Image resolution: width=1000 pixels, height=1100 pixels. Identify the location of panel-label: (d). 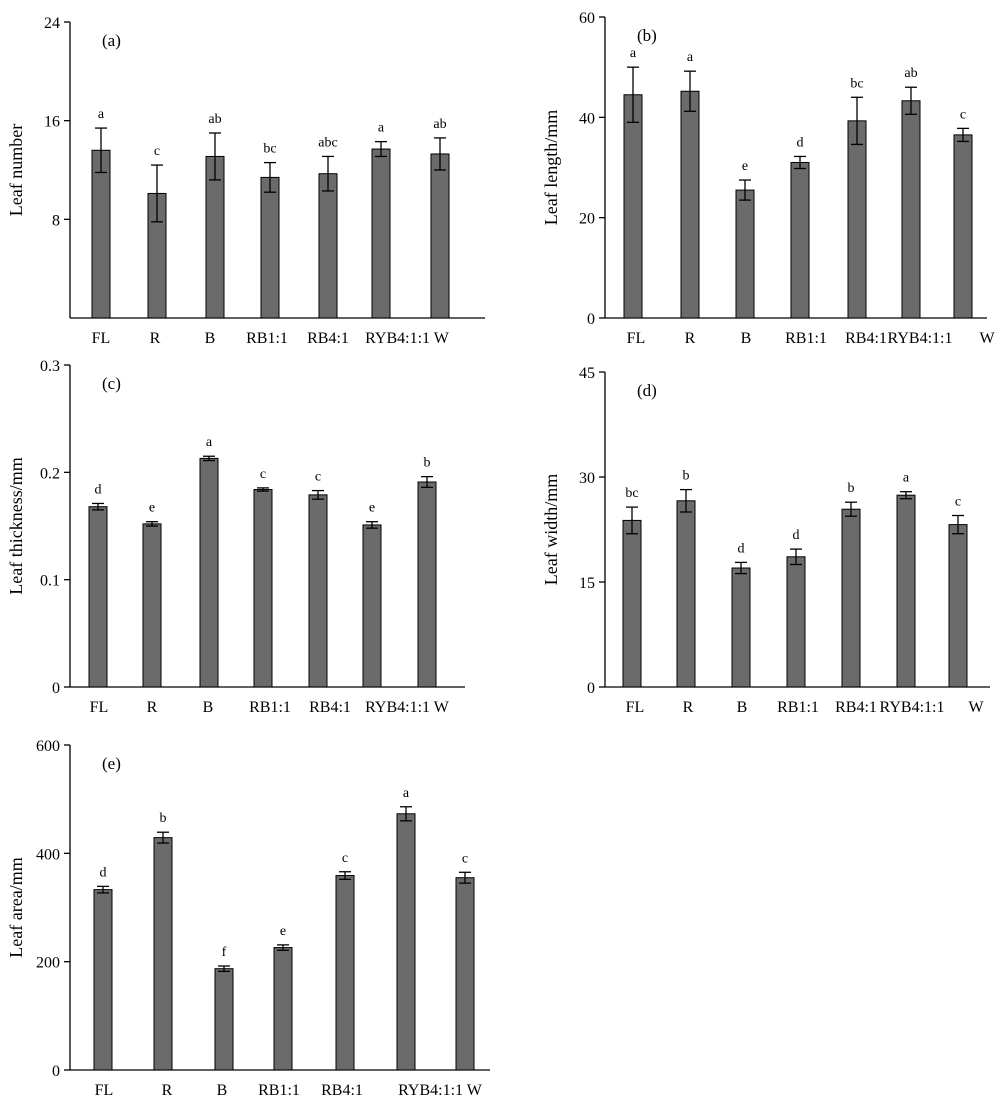
(647, 390).